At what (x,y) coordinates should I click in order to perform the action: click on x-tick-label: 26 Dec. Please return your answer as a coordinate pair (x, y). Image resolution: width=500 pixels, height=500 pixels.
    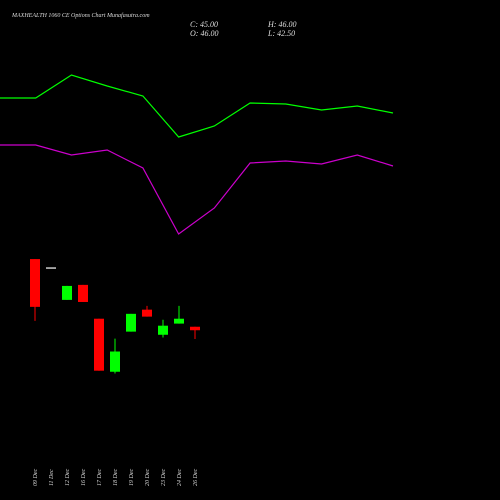
    Looking at the image, I should click on (196, 477).